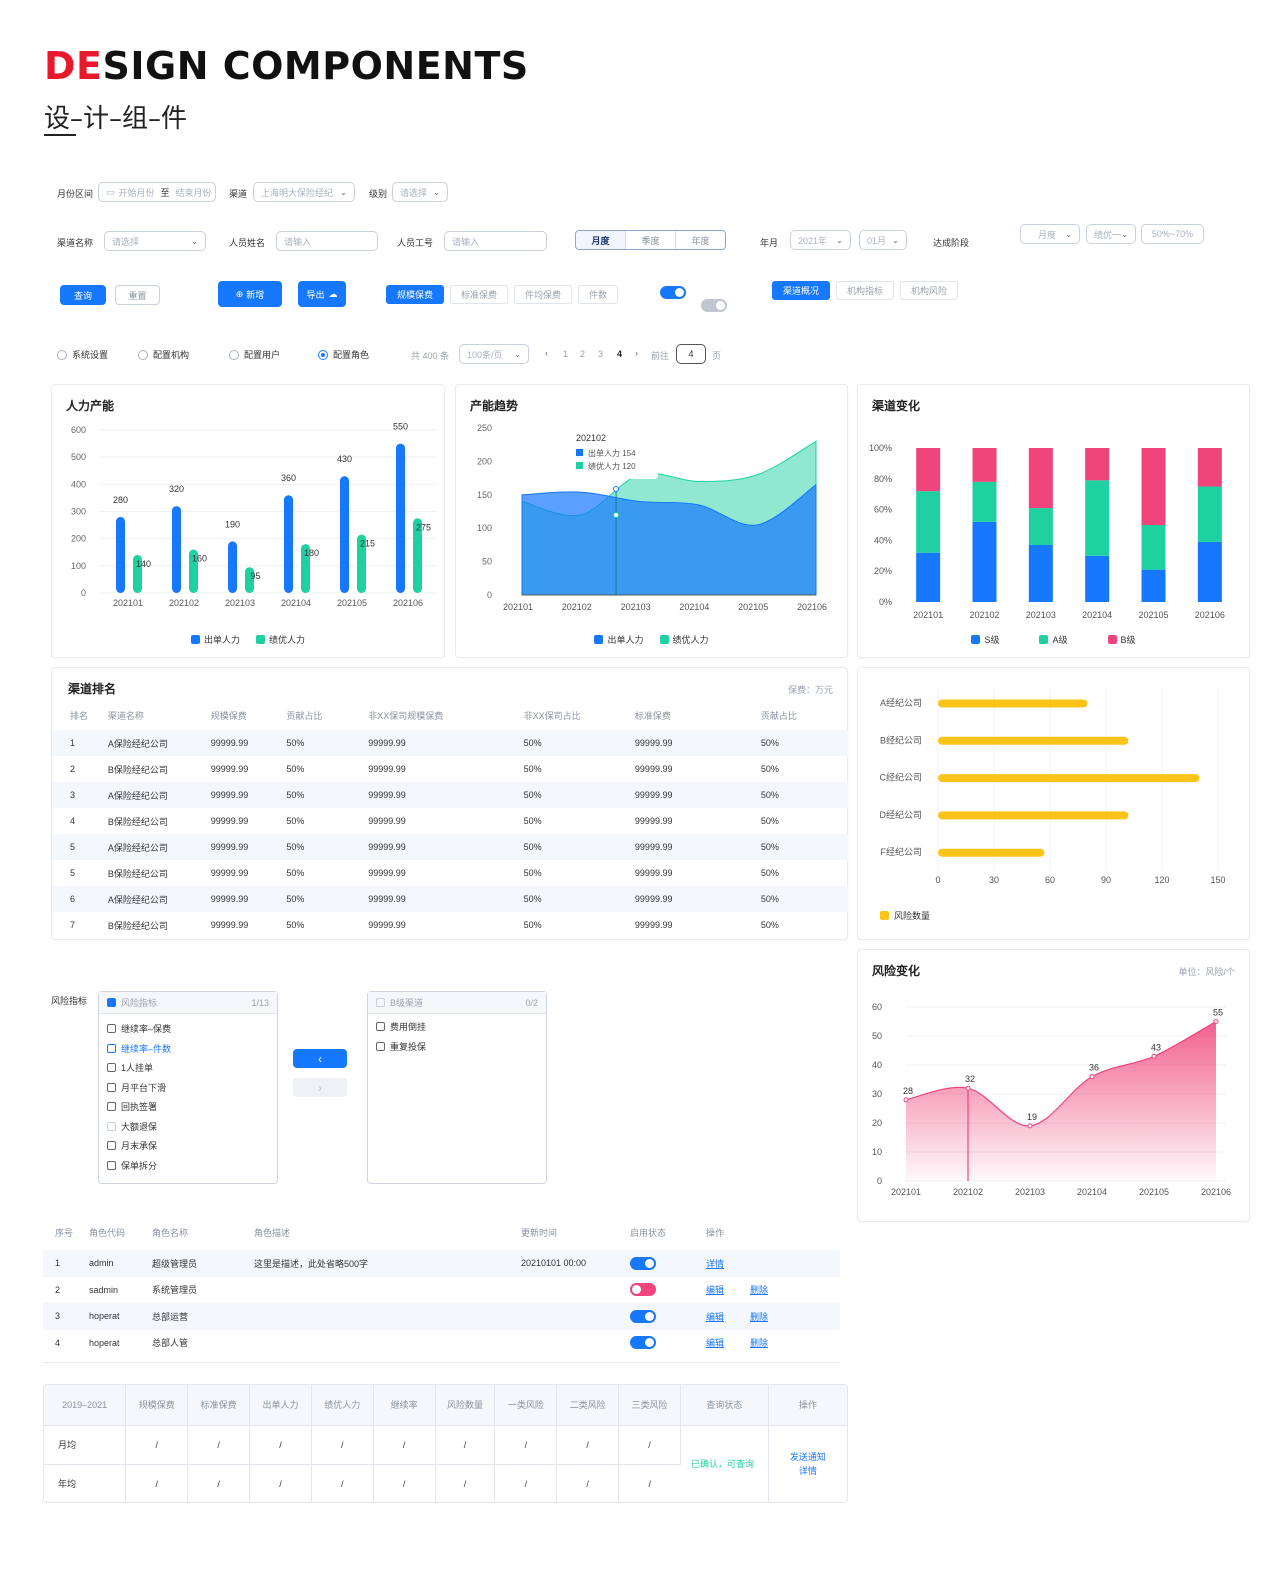  What do you see at coordinates (543, 294) in the screenshot?
I see `tab-avg-premium: 件均保费` at bounding box center [543, 294].